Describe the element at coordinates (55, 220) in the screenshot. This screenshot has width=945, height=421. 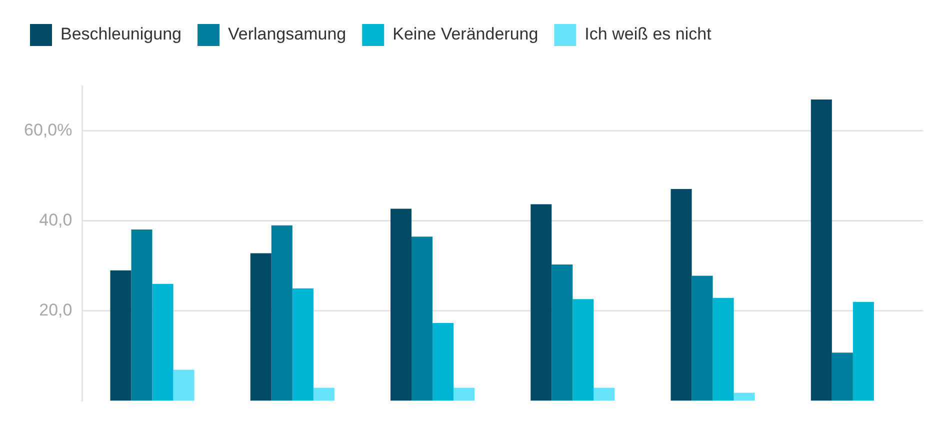
I see `y-tick-label: 40,0` at that location.